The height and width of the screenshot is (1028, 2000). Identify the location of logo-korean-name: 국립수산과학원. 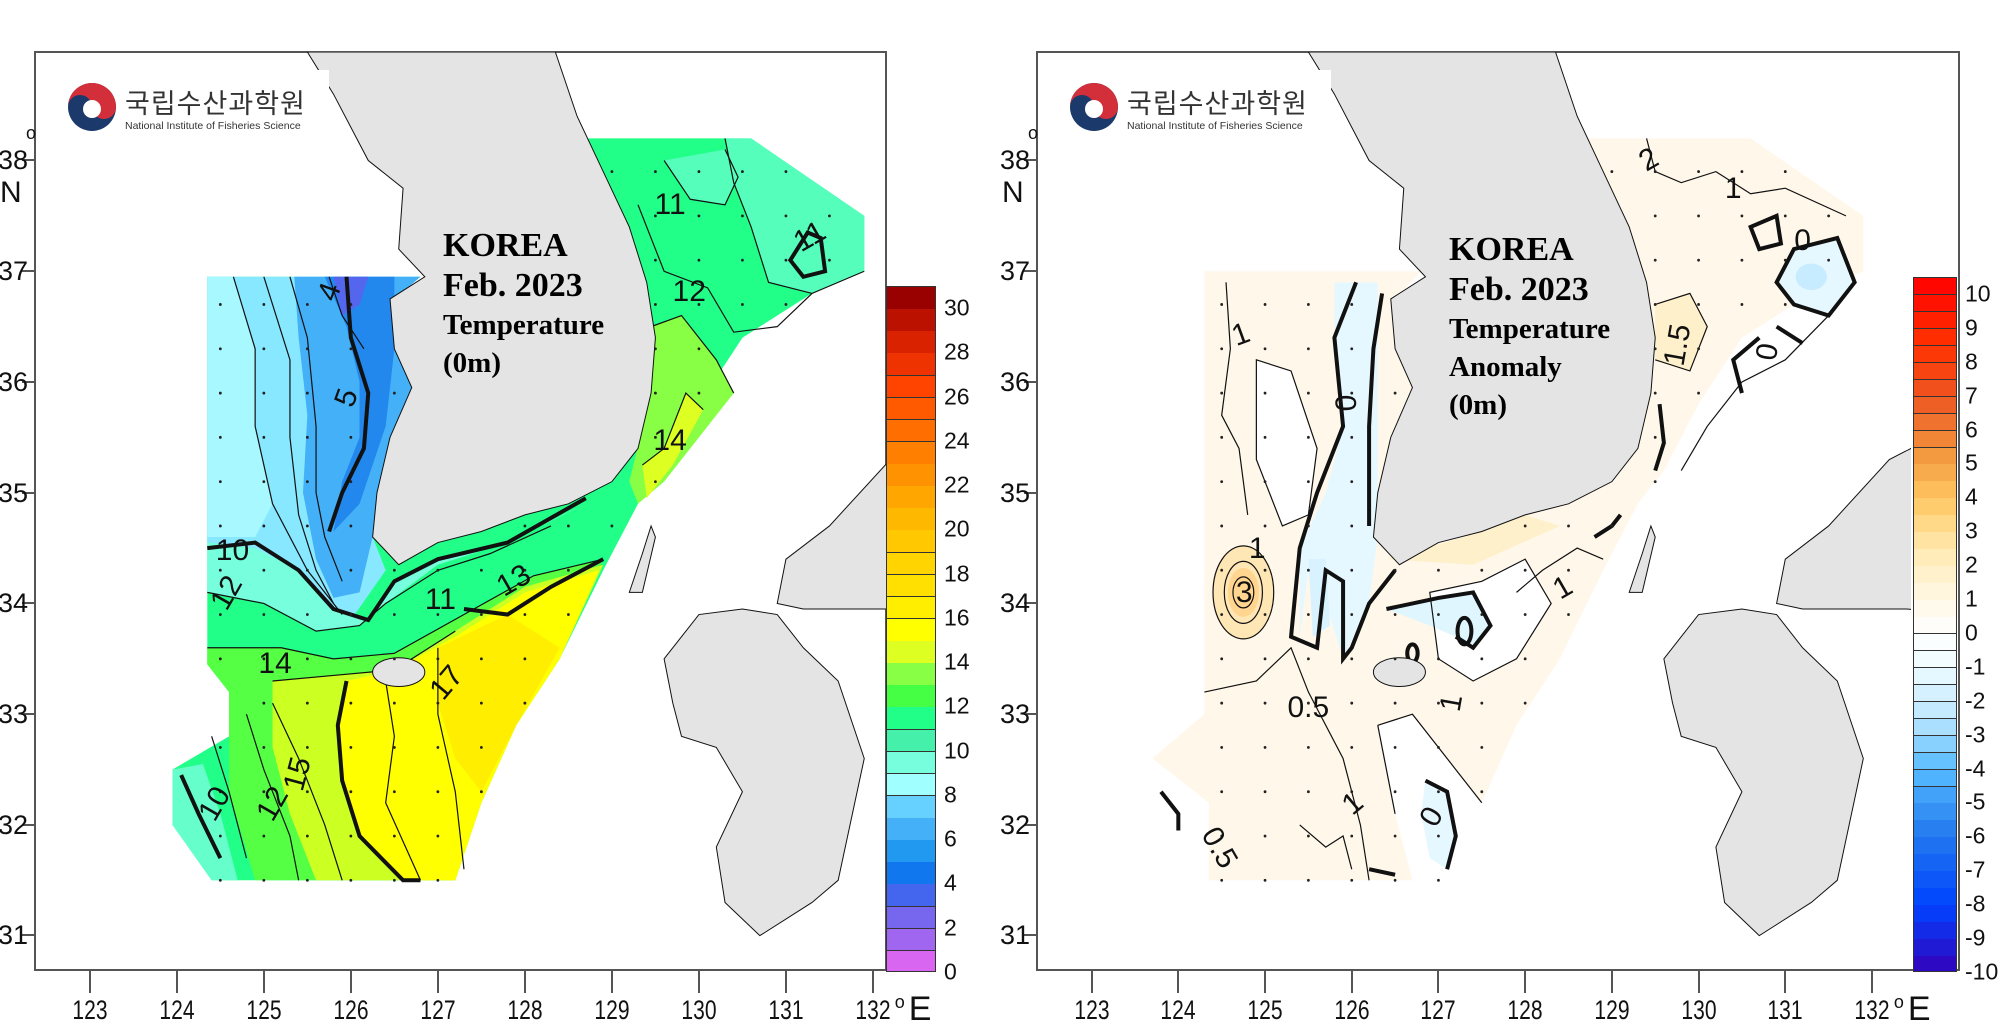
(1217, 104).